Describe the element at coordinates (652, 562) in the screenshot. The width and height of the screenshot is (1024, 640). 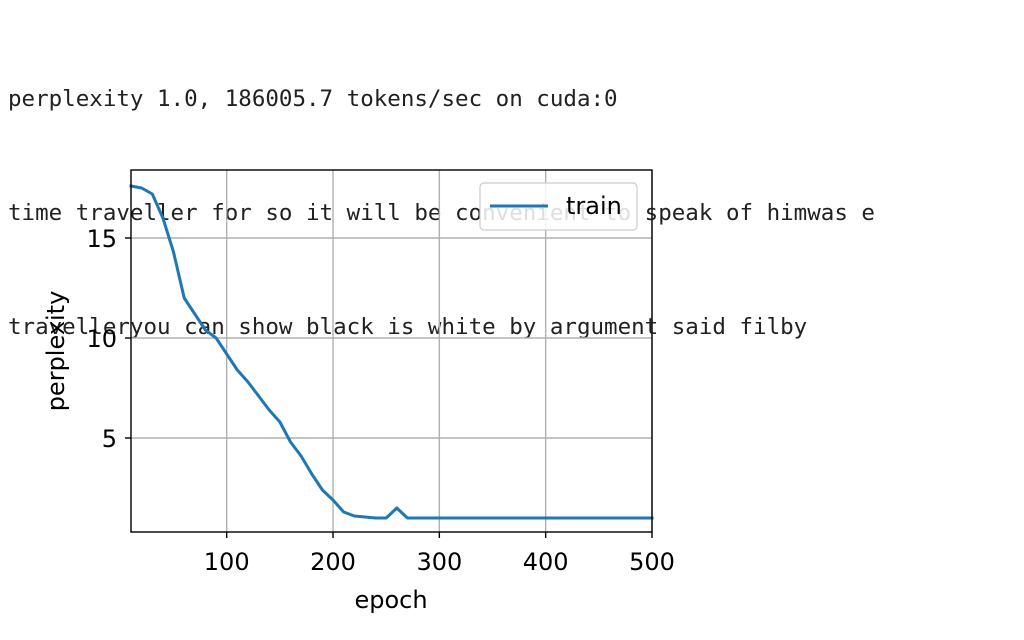
I see `x-tick-label: 500` at that location.